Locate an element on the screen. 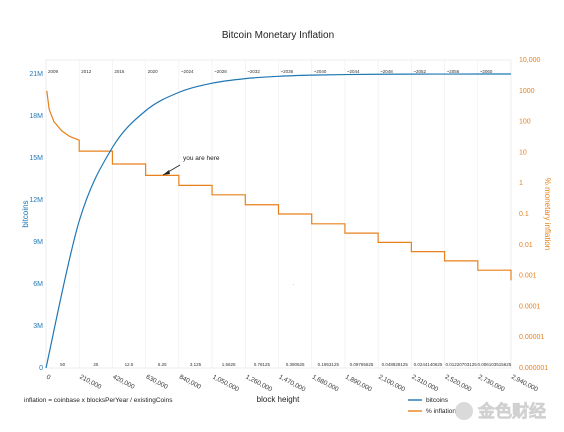 The image size is (564, 432). x-tick-label: 2,310,000 is located at coordinates (424, 384).